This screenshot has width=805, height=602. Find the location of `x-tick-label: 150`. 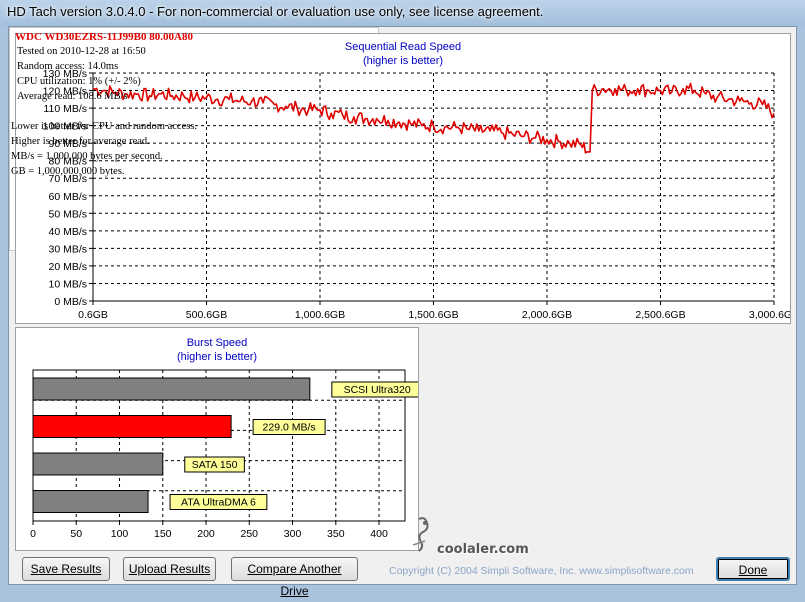

x-tick-label: 150 is located at coordinates (163, 534).